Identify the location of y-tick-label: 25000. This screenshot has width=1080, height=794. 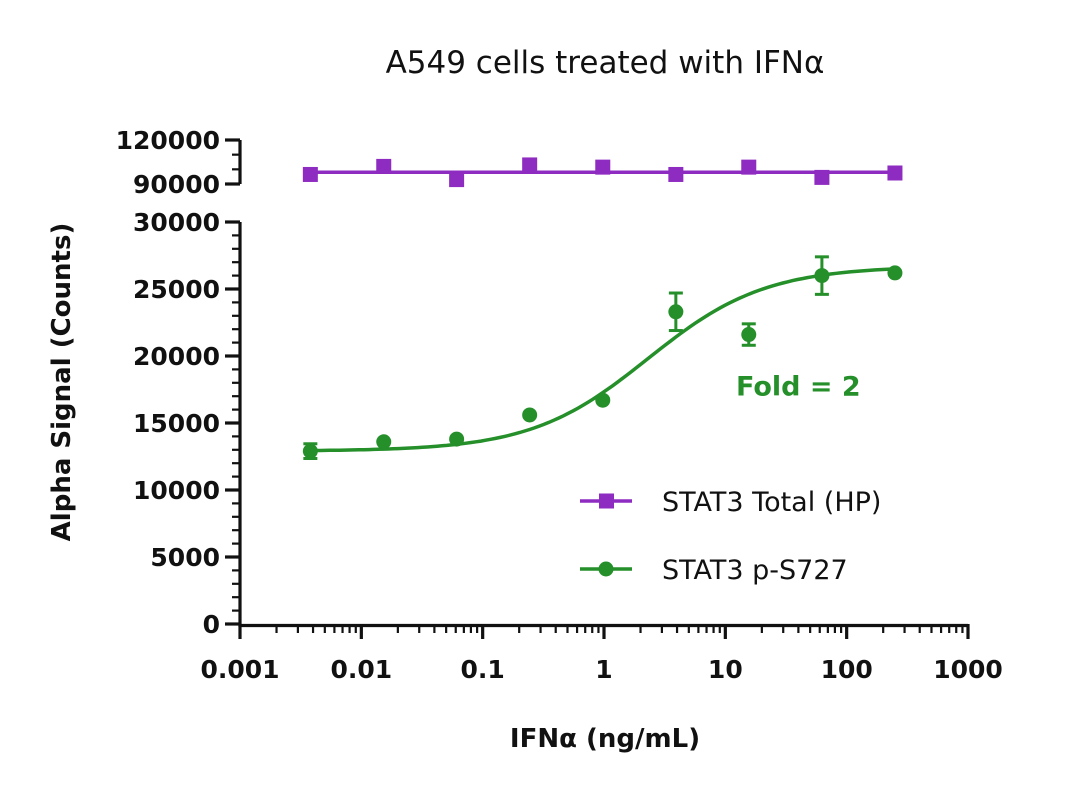
(176, 289).